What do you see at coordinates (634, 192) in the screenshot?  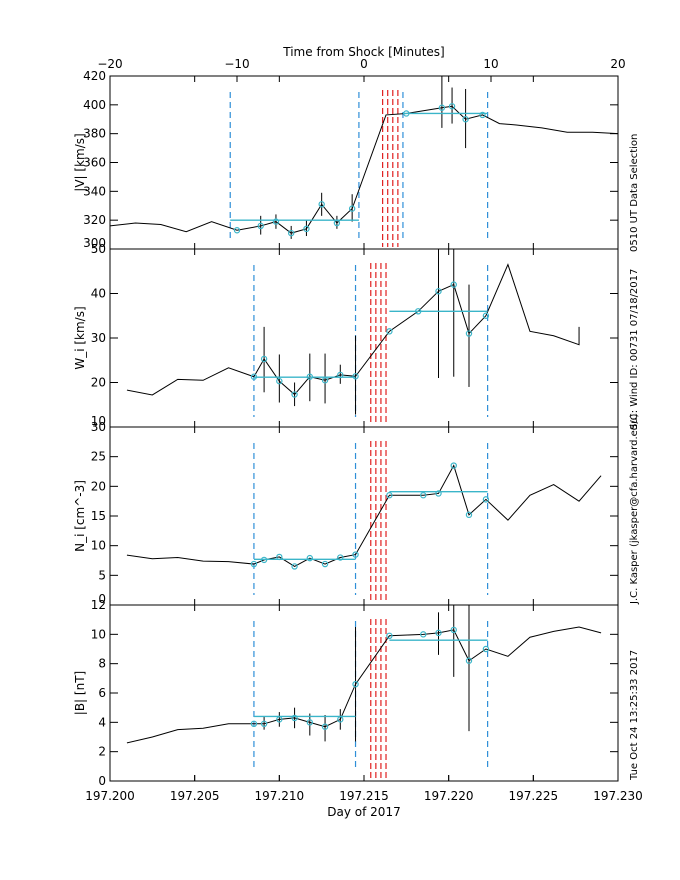 I see `side-label-selection: 0510 UT Data Selection` at bounding box center [634, 192].